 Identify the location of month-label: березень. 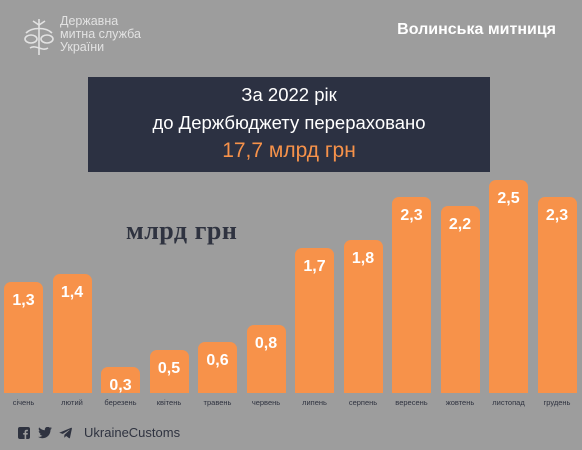
(120, 402).